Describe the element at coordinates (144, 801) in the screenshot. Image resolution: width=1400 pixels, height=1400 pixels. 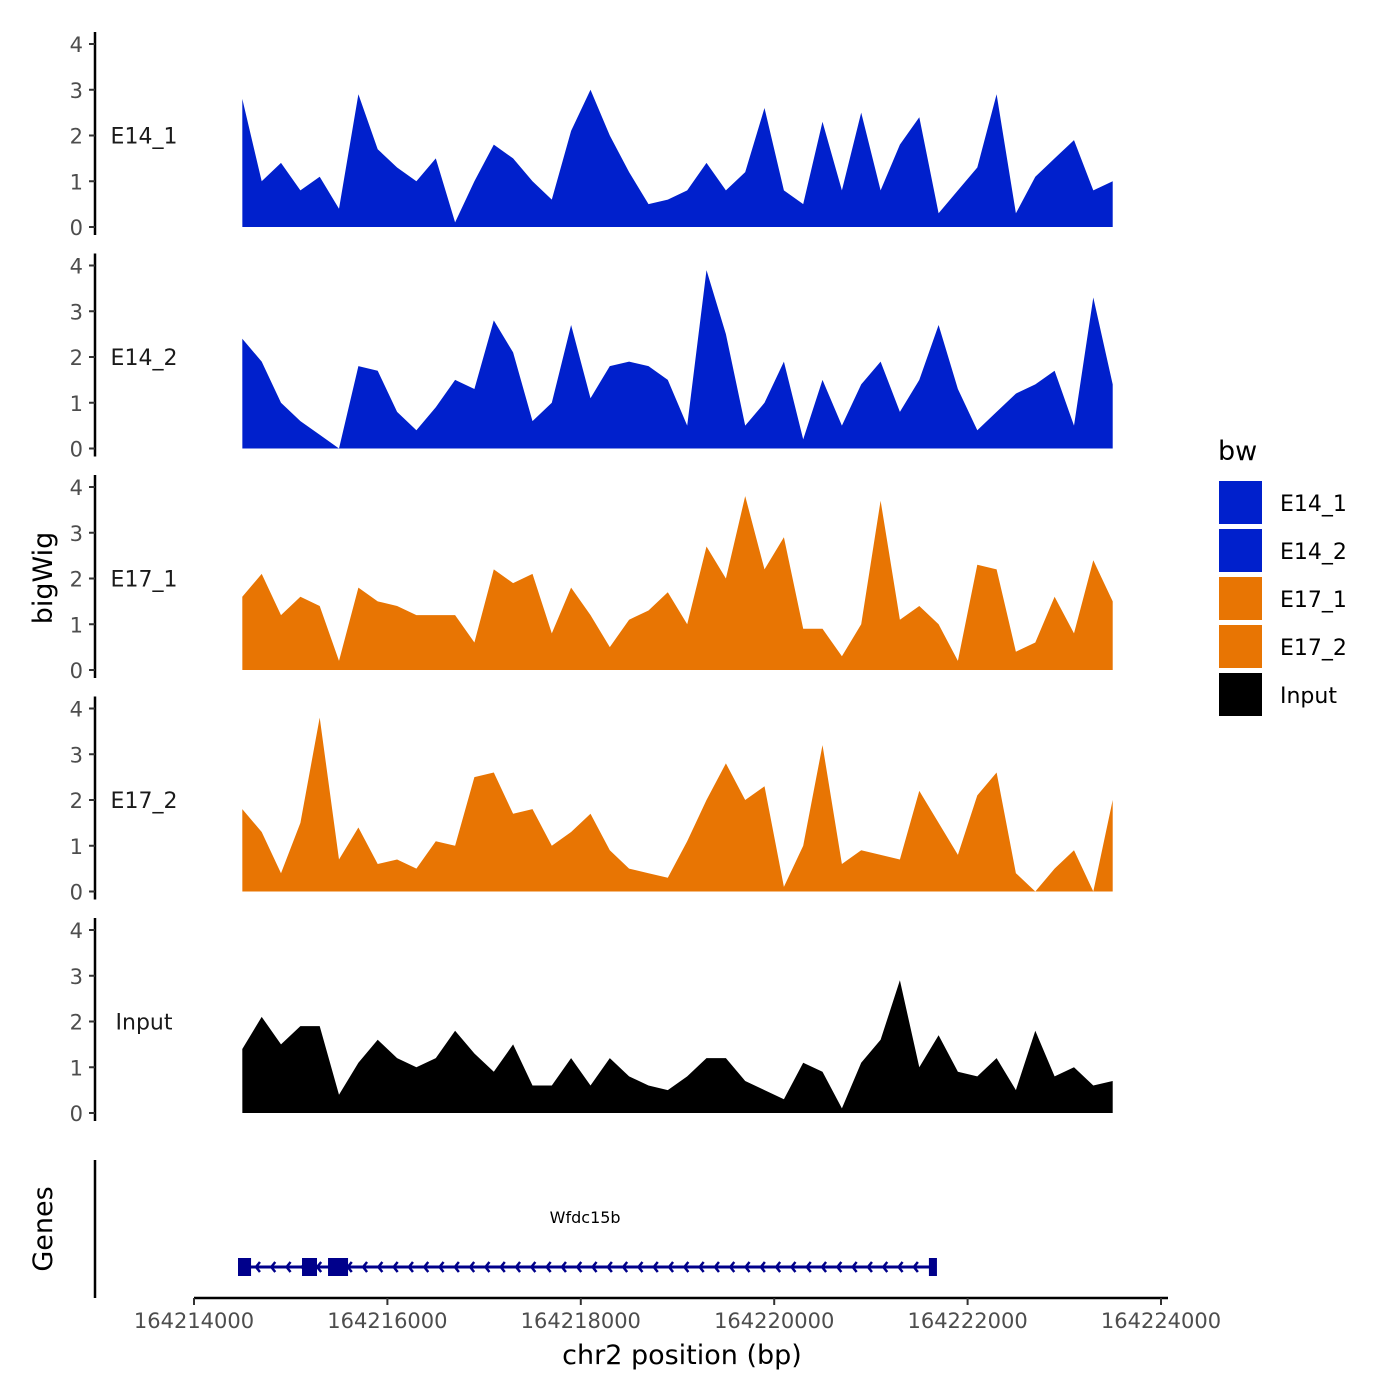
I see `track-label: E17_2` at that location.